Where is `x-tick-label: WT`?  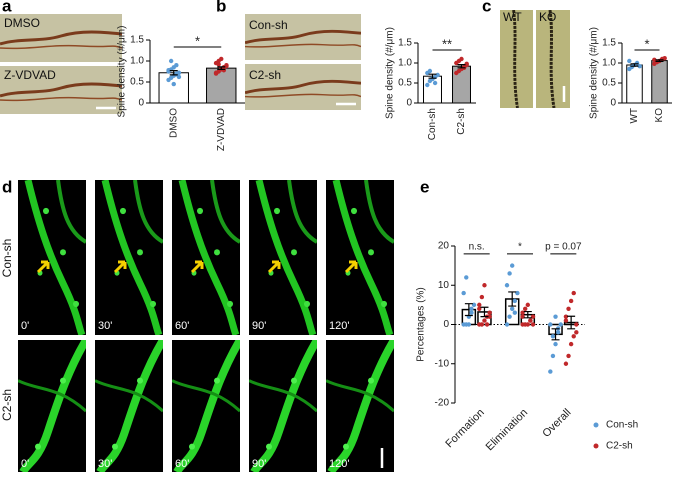
x-tick-label: WT is located at coordinates (634, 116).